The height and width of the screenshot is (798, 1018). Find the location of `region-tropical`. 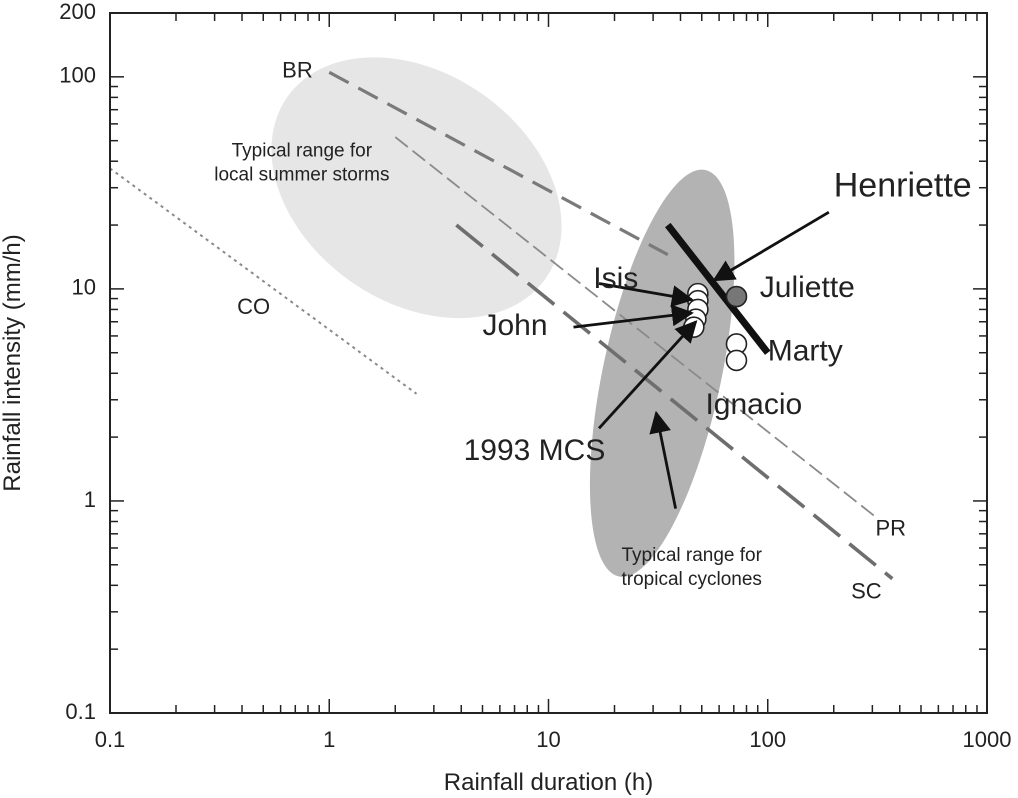

region-tropical is located at coordinates (662, 373).